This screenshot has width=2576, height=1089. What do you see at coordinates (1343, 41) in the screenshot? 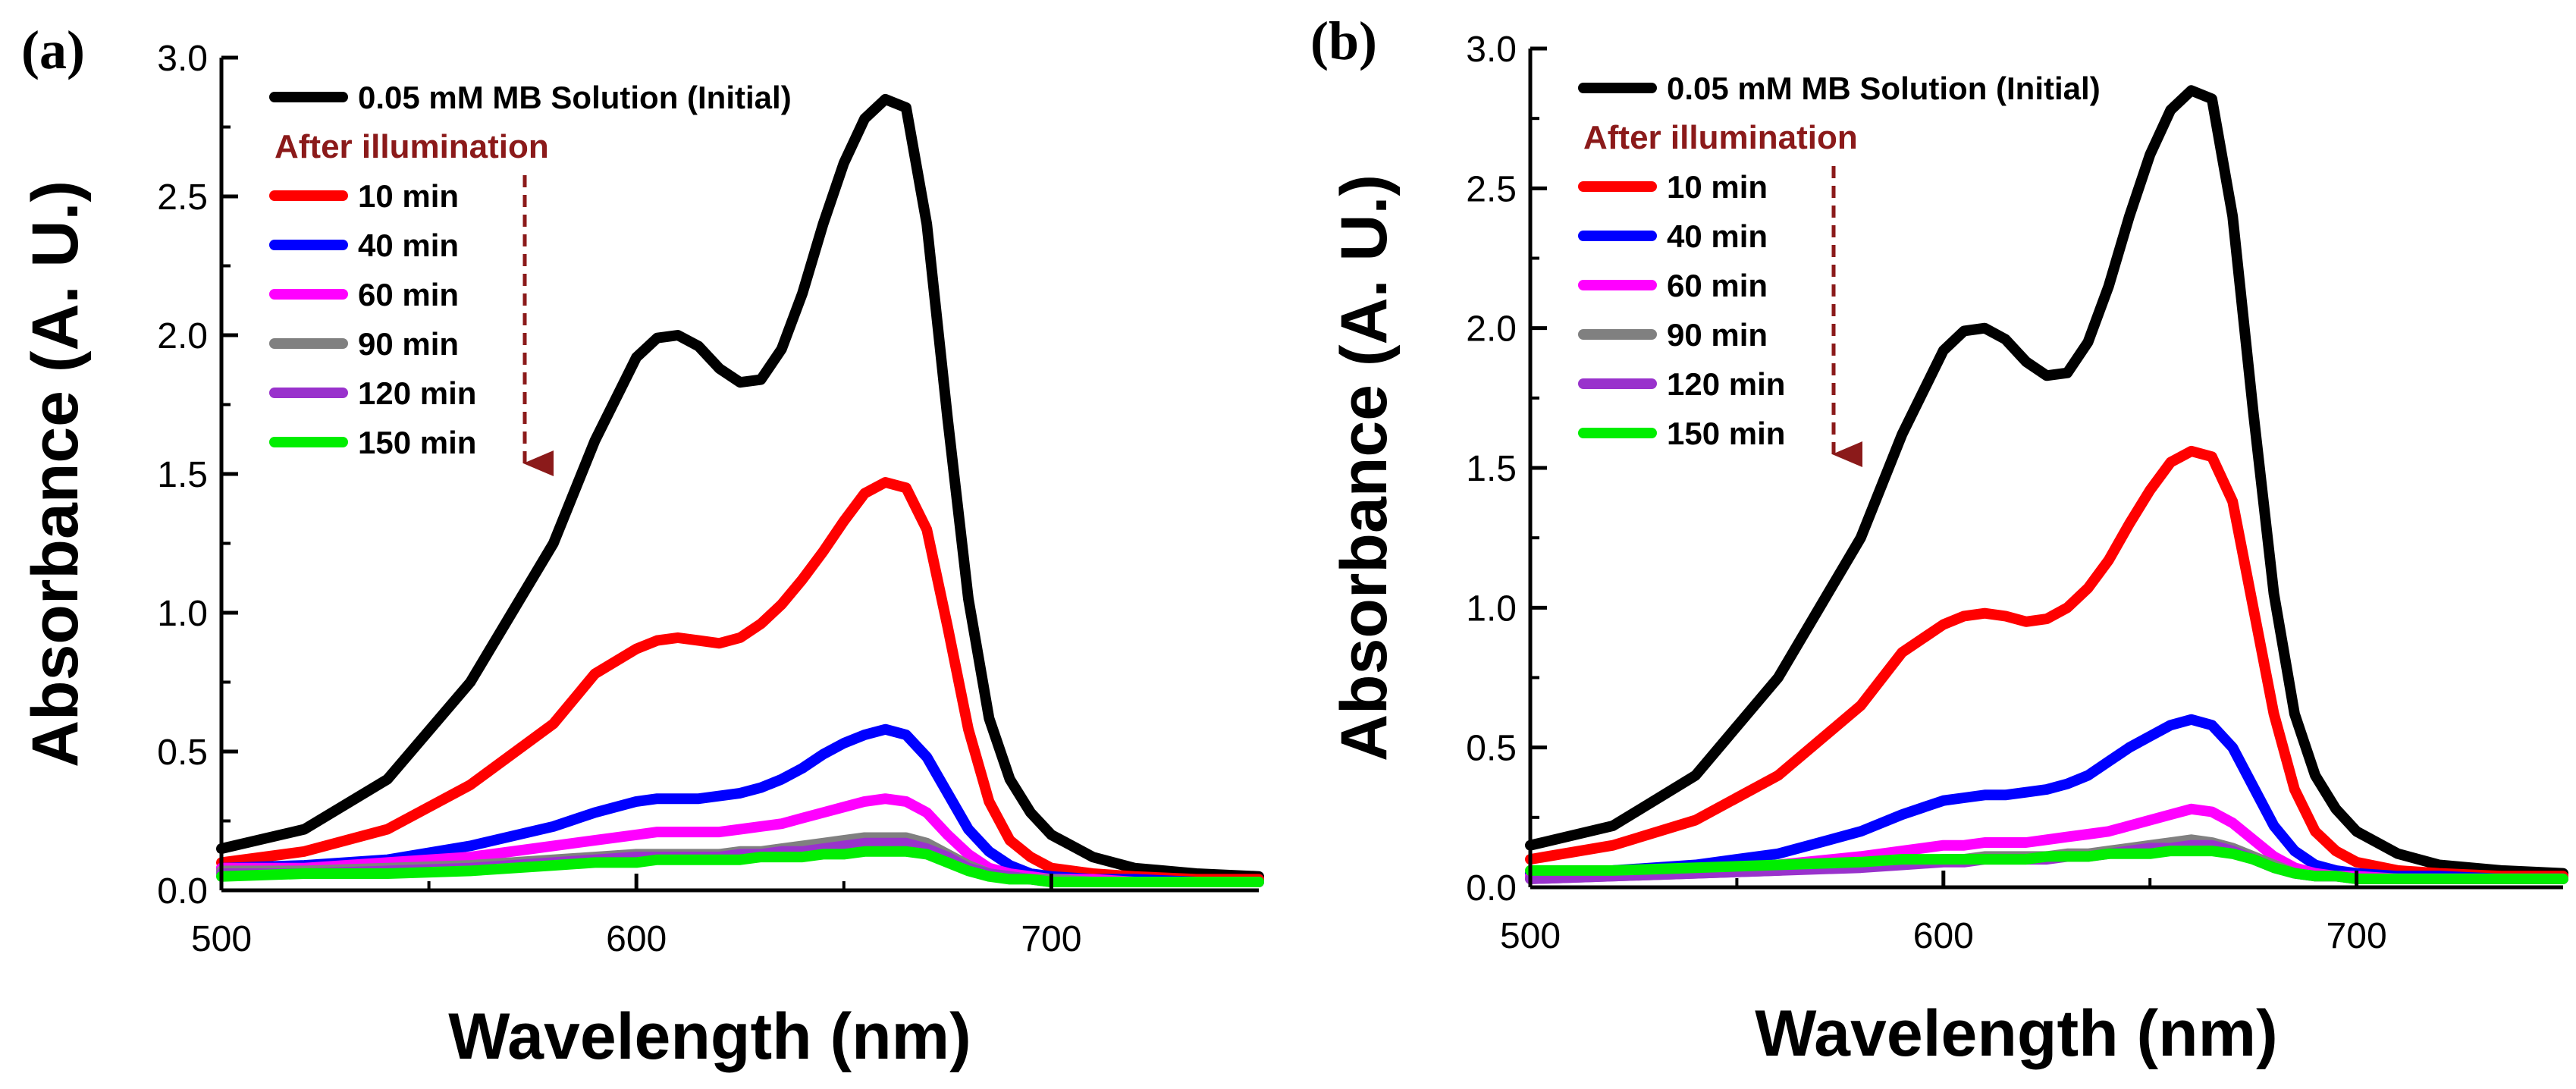
I see `panel-label: (b)` at bounding box center [1343, 41].